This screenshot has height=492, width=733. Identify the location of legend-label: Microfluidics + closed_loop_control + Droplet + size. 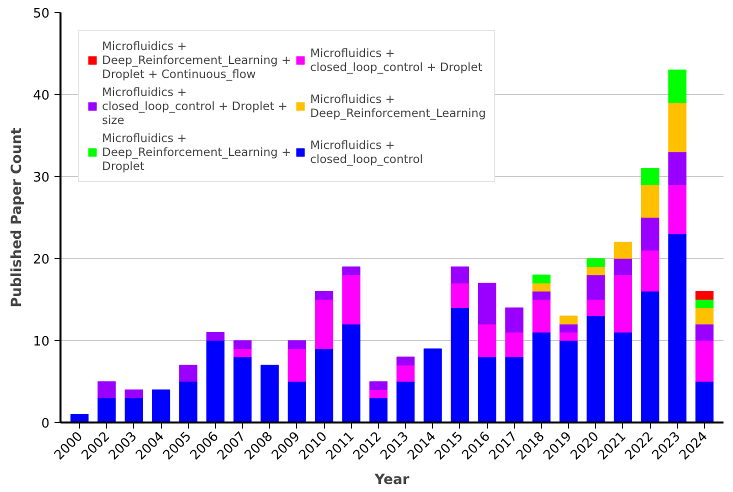
(195, 106).